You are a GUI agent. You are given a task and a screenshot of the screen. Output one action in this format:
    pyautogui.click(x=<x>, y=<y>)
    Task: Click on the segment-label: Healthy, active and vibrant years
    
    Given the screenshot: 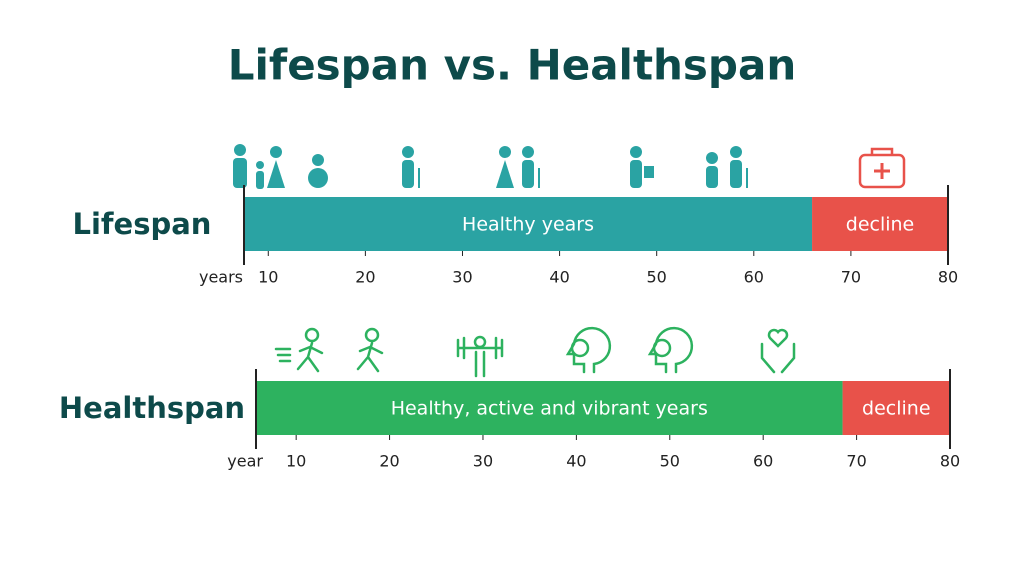 What is the action you would take?
    pyautogui.click(x=549, y=409)
    